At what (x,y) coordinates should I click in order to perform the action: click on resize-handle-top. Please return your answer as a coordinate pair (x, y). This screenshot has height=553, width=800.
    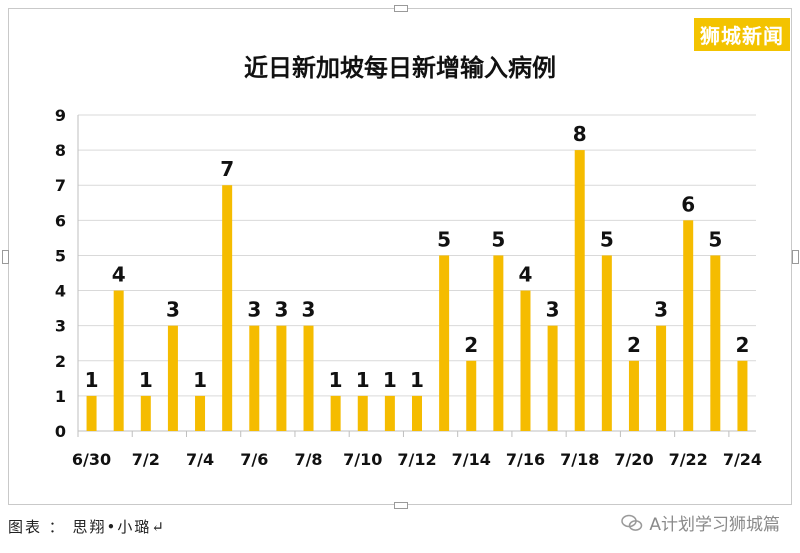
    Looking at the image, I should click on (401, 8).